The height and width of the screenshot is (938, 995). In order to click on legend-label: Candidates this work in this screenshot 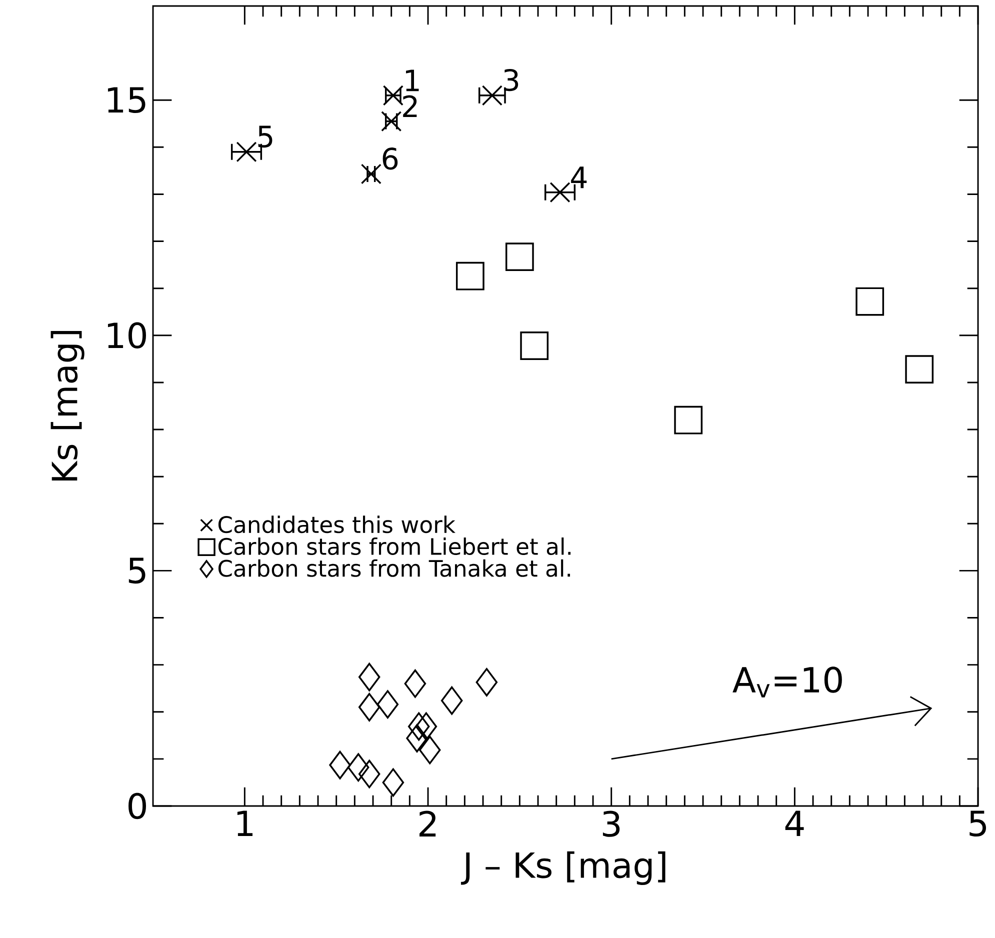, I will do `click(337, 525)`.